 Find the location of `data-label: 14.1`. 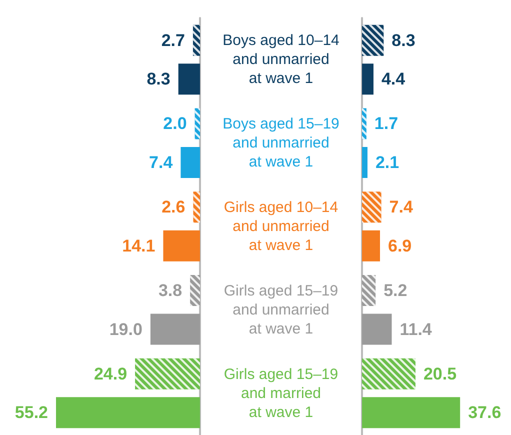

data-label: 14.1 is located at coordinates (139, 246).